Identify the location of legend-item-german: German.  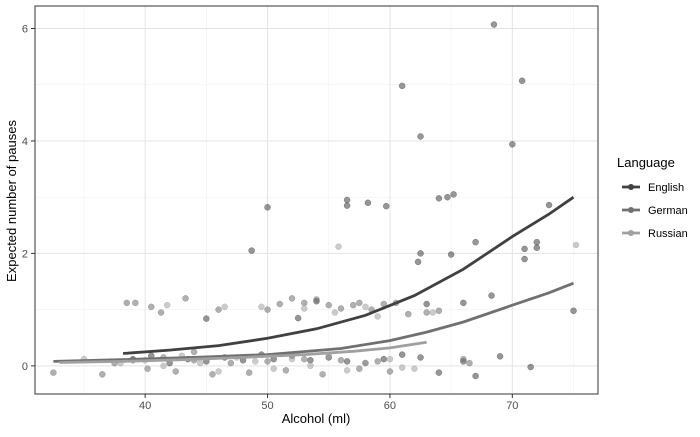
(655, 211).